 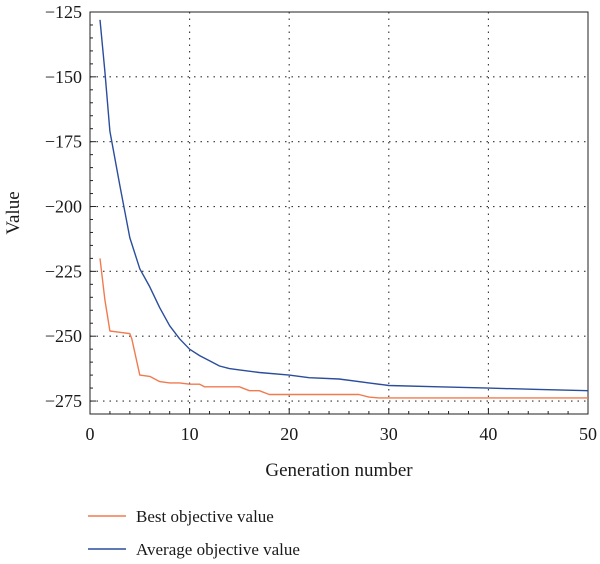 What do you see at coordinates (63, 401) in the screenshot?
I see `y-tick-label: −275` at bounding box center [63, 401].